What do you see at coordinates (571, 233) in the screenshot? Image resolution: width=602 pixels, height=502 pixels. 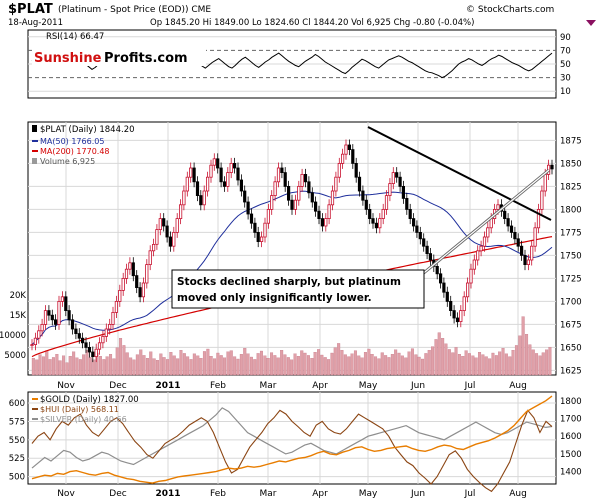 I see `price-tick-label: 1775` at bounding box center [571, 233].